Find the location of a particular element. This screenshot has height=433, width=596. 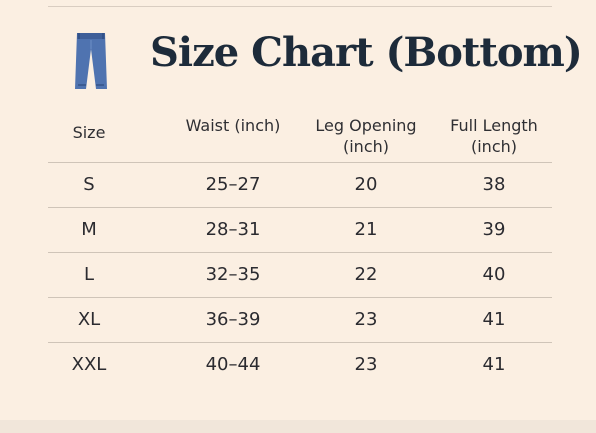

table-cell-full-length: 39 is located at coordinates (494, 229).